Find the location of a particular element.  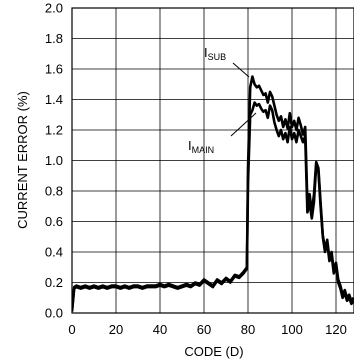

x-axis-label: CODE (D) is located at coordinates (213, 351).